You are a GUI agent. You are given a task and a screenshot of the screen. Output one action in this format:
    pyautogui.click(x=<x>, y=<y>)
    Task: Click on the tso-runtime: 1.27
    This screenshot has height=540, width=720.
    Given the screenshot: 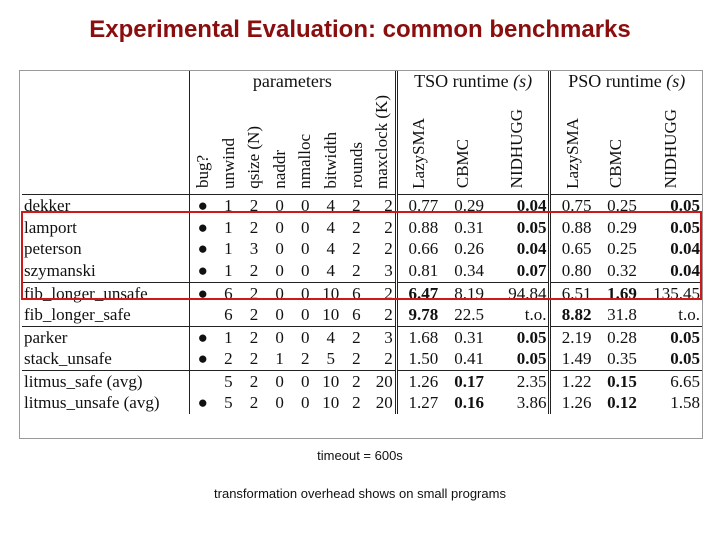 What is the action you would take?
    pyautogui.click(x=417, y=403)
    